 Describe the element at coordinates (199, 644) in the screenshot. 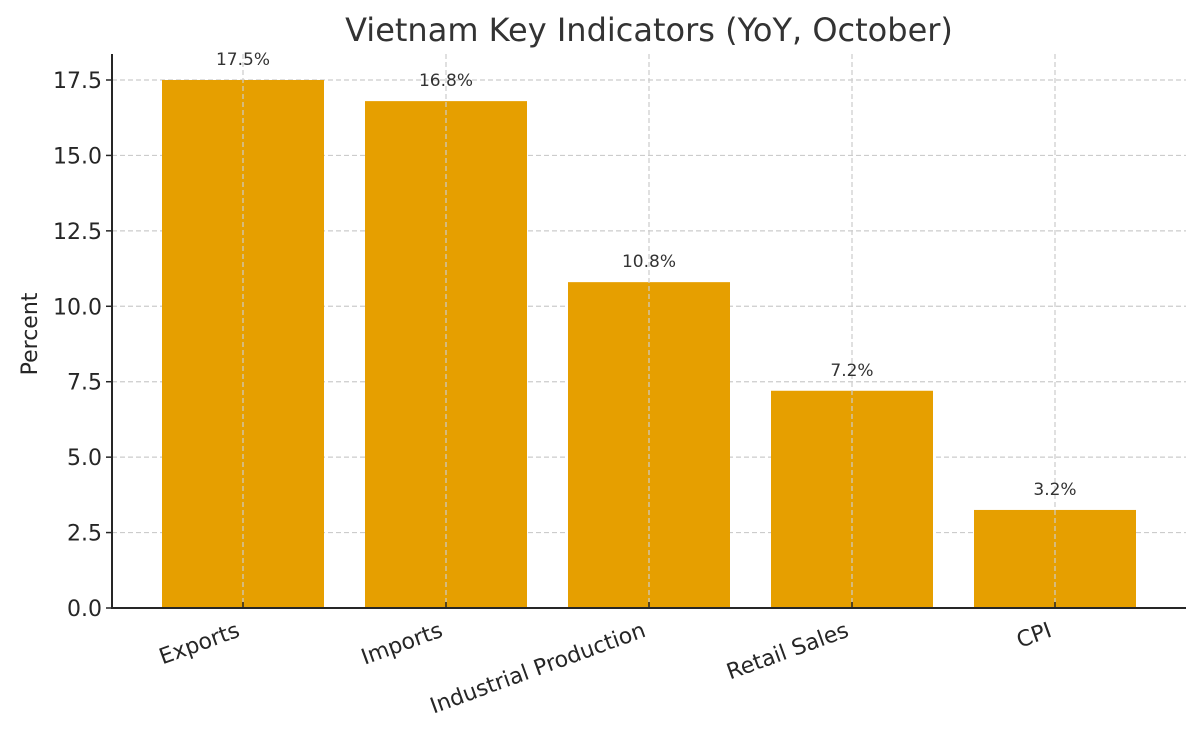

I see `x-tick-label: Exports` at that location.